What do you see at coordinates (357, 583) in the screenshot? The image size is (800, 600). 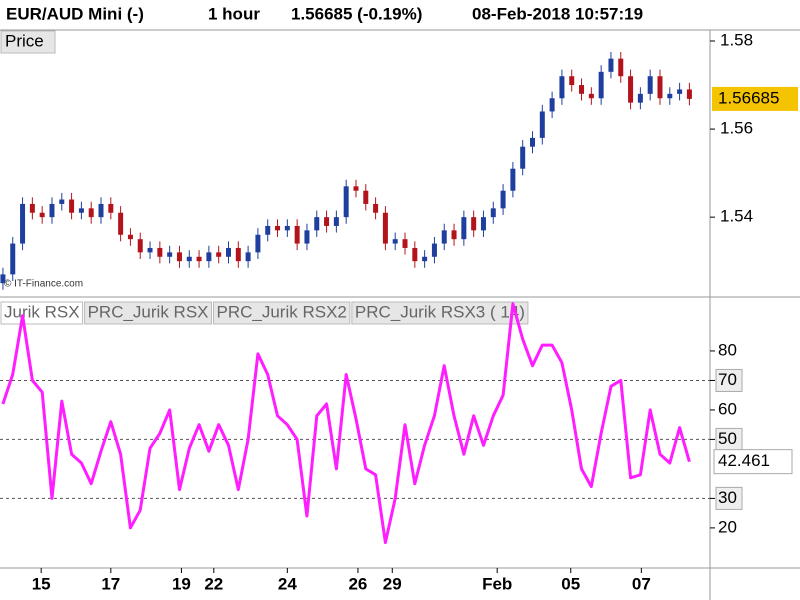 I see `x-tick-label: 26` at bounding box center [357, 583].